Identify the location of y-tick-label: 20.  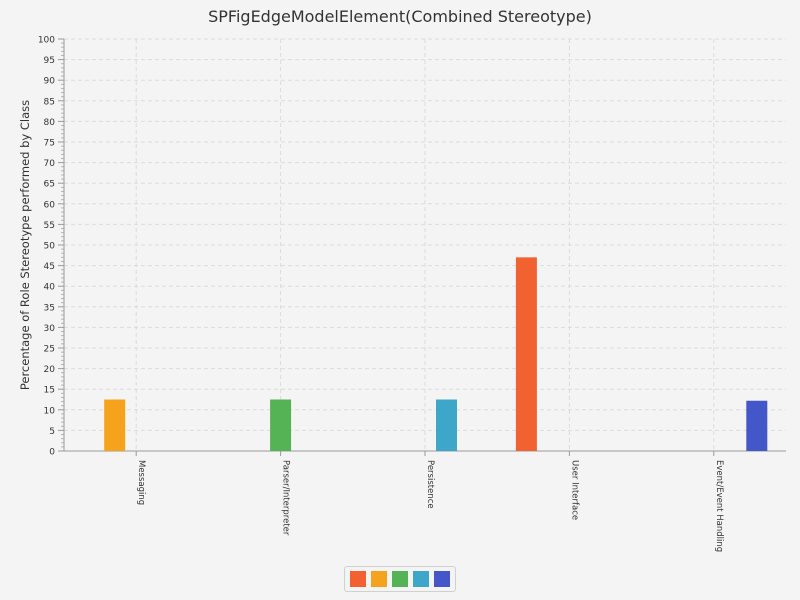
(50, 370).